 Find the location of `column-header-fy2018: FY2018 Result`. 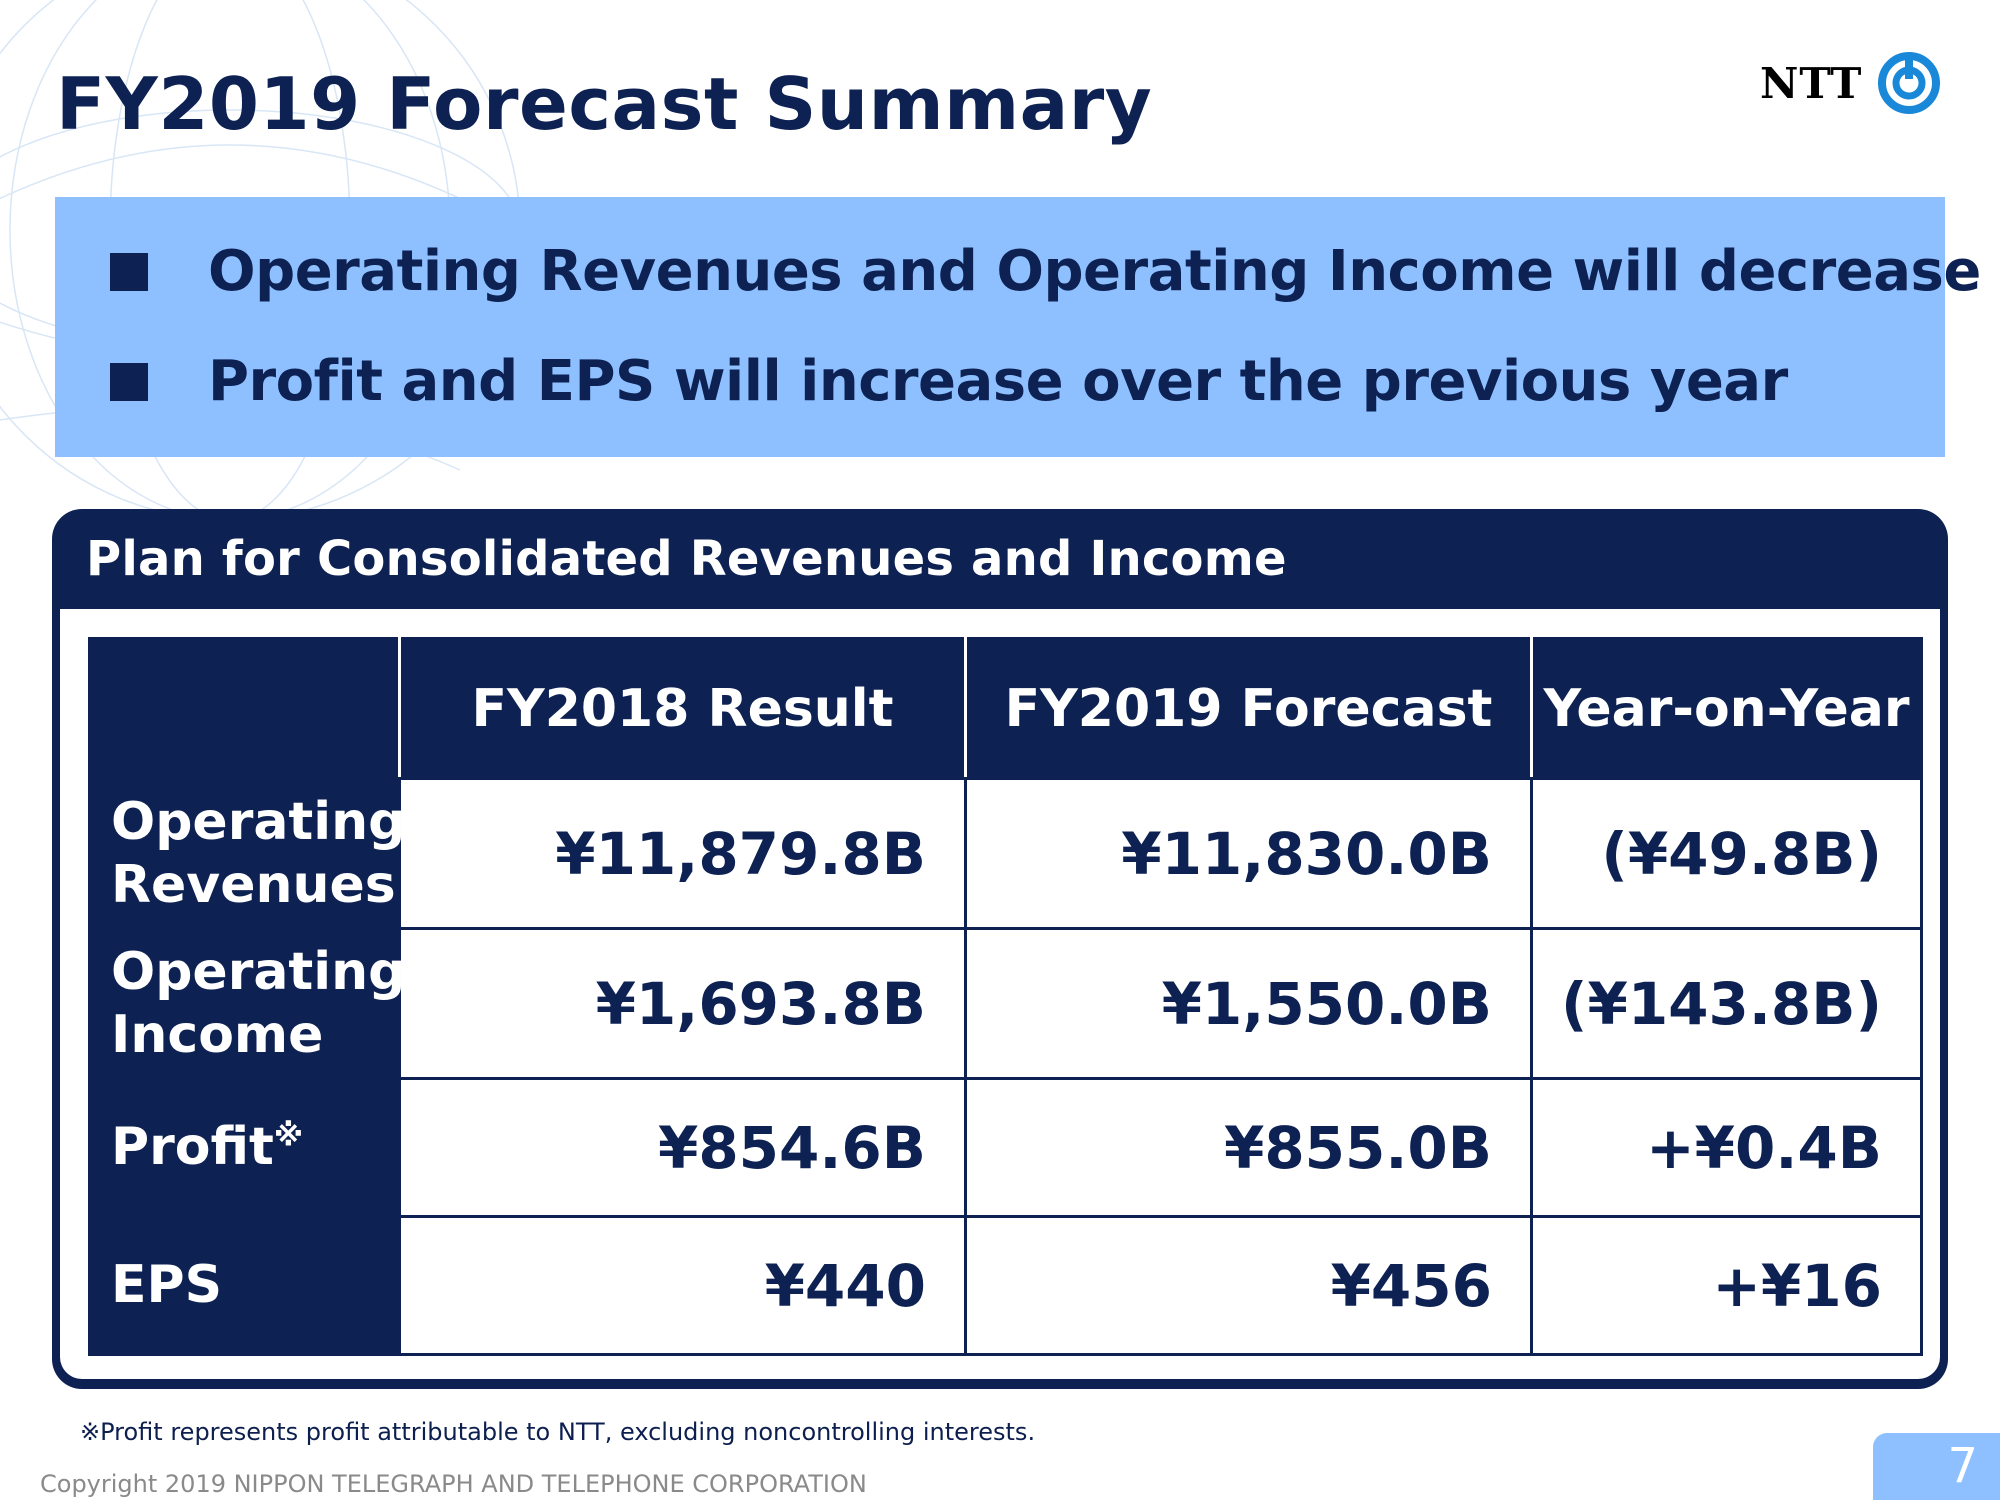

column-header-fy2018: FY2018 Result is located at coordinates (682, 708).